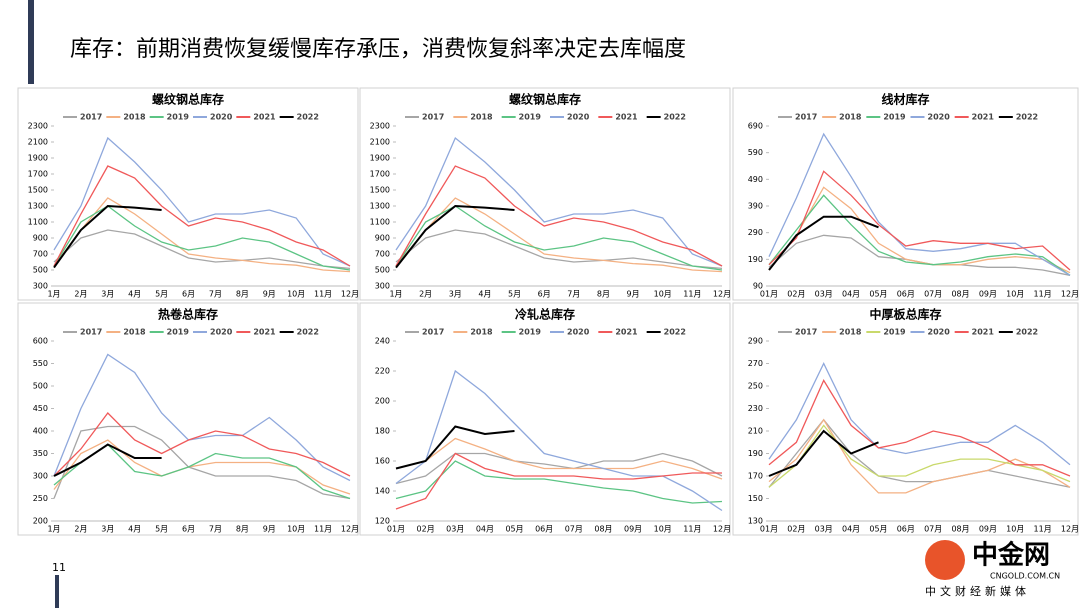  I want to click on y-tick-label: 2300, so click(38, 126).